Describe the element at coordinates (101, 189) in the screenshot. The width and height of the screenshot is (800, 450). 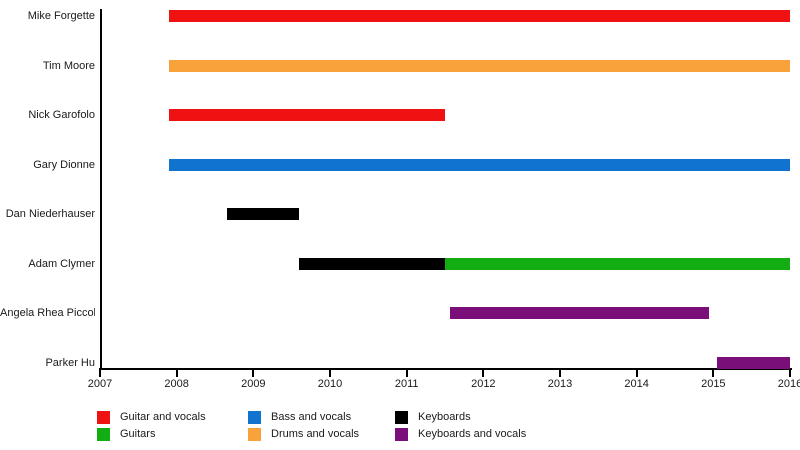
I see `y-axis-line` at that location.